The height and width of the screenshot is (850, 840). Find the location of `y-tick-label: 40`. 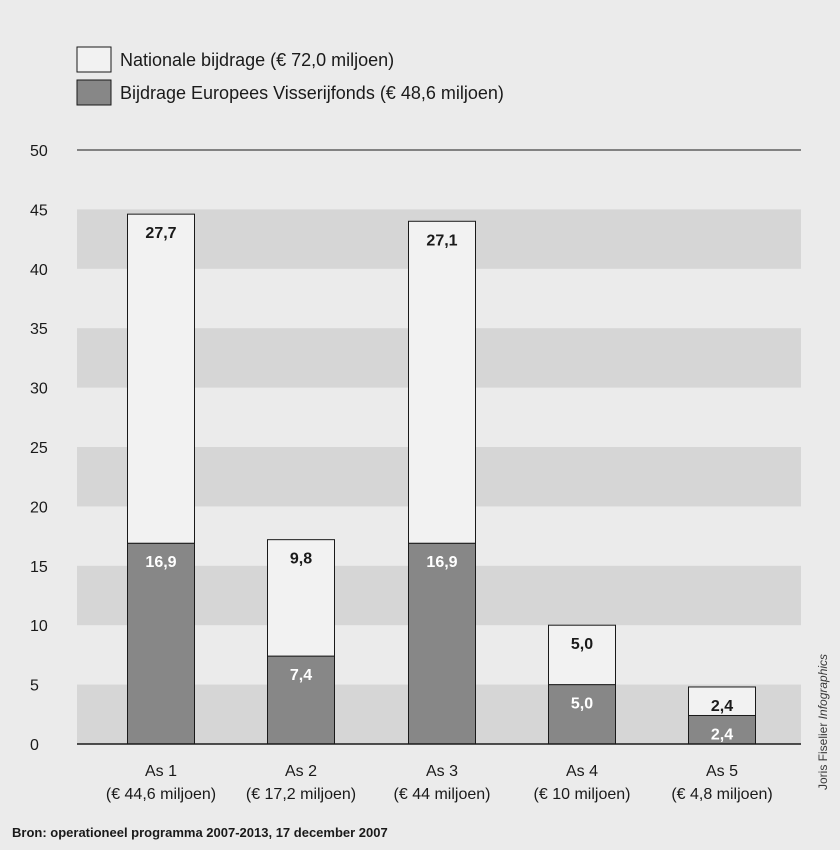

y-tick-label: 40 is located at coordinates (39, 270).